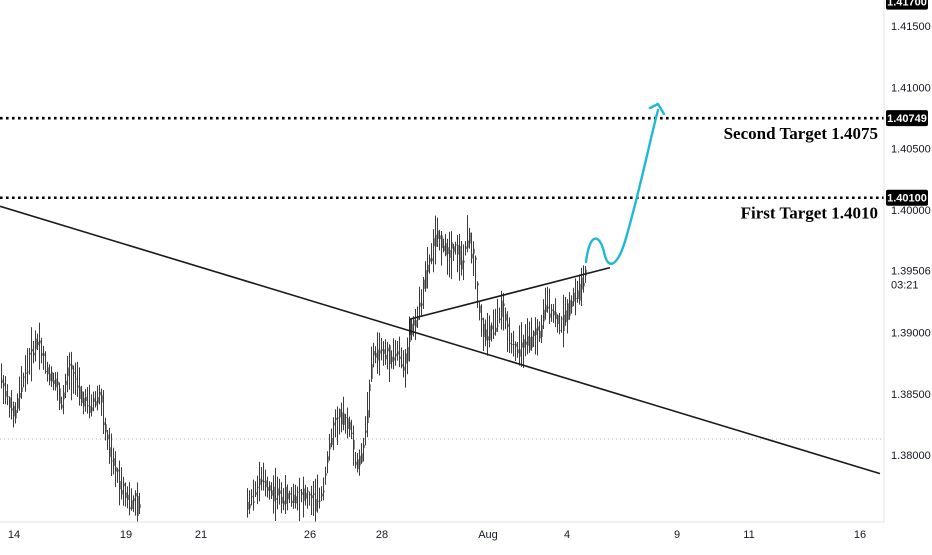  What do you see at coordinates (801, 173) in the screenshot?
I see `annotations-layer: Second Target 1.4075 First Target 1.4010` at bounding box center [801, 173].